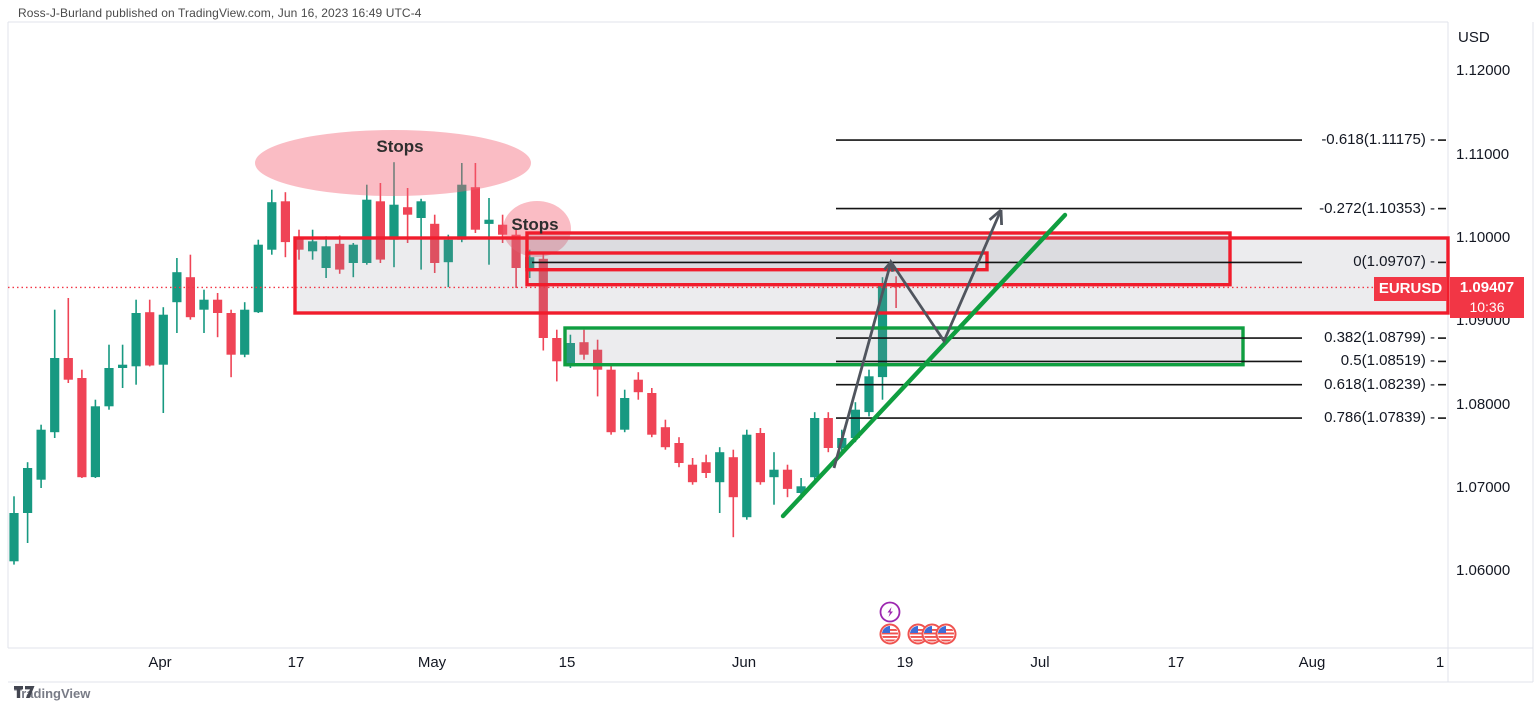 The height and width of the screenshot is (711, 1536). What do you see at coordinates (1410, 289) in the screenshot?
I see `symbol-price-tag: EURUSD` at bounding box center [1410, 289].